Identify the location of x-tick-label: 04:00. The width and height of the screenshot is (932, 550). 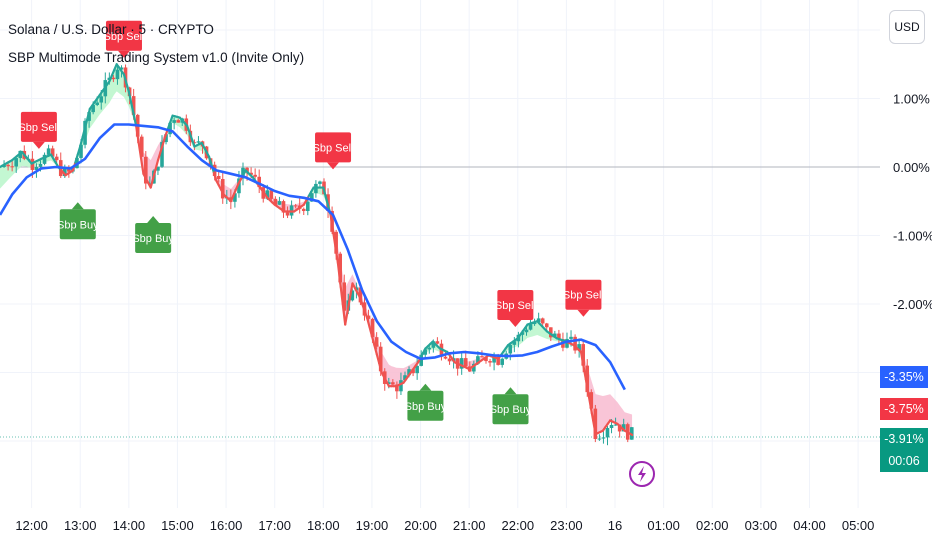
(809, 525).